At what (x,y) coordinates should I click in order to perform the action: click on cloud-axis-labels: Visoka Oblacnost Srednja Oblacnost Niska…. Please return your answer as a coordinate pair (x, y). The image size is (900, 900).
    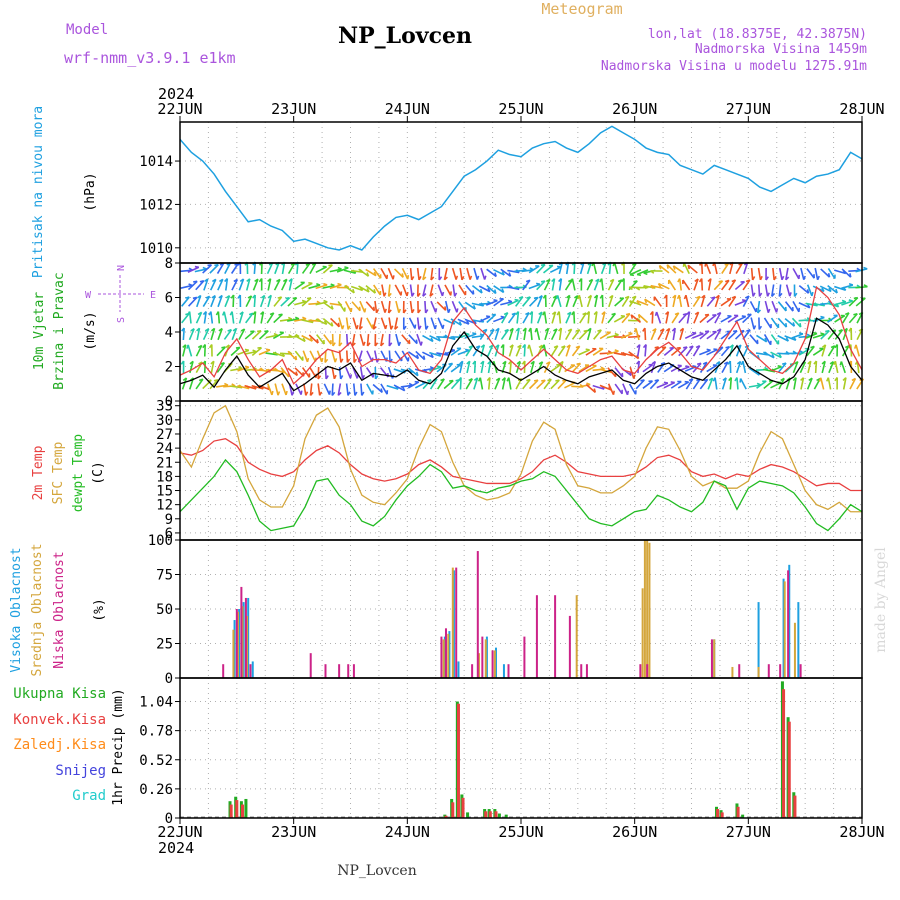
    Looking at the image, I should click on (58, 609).